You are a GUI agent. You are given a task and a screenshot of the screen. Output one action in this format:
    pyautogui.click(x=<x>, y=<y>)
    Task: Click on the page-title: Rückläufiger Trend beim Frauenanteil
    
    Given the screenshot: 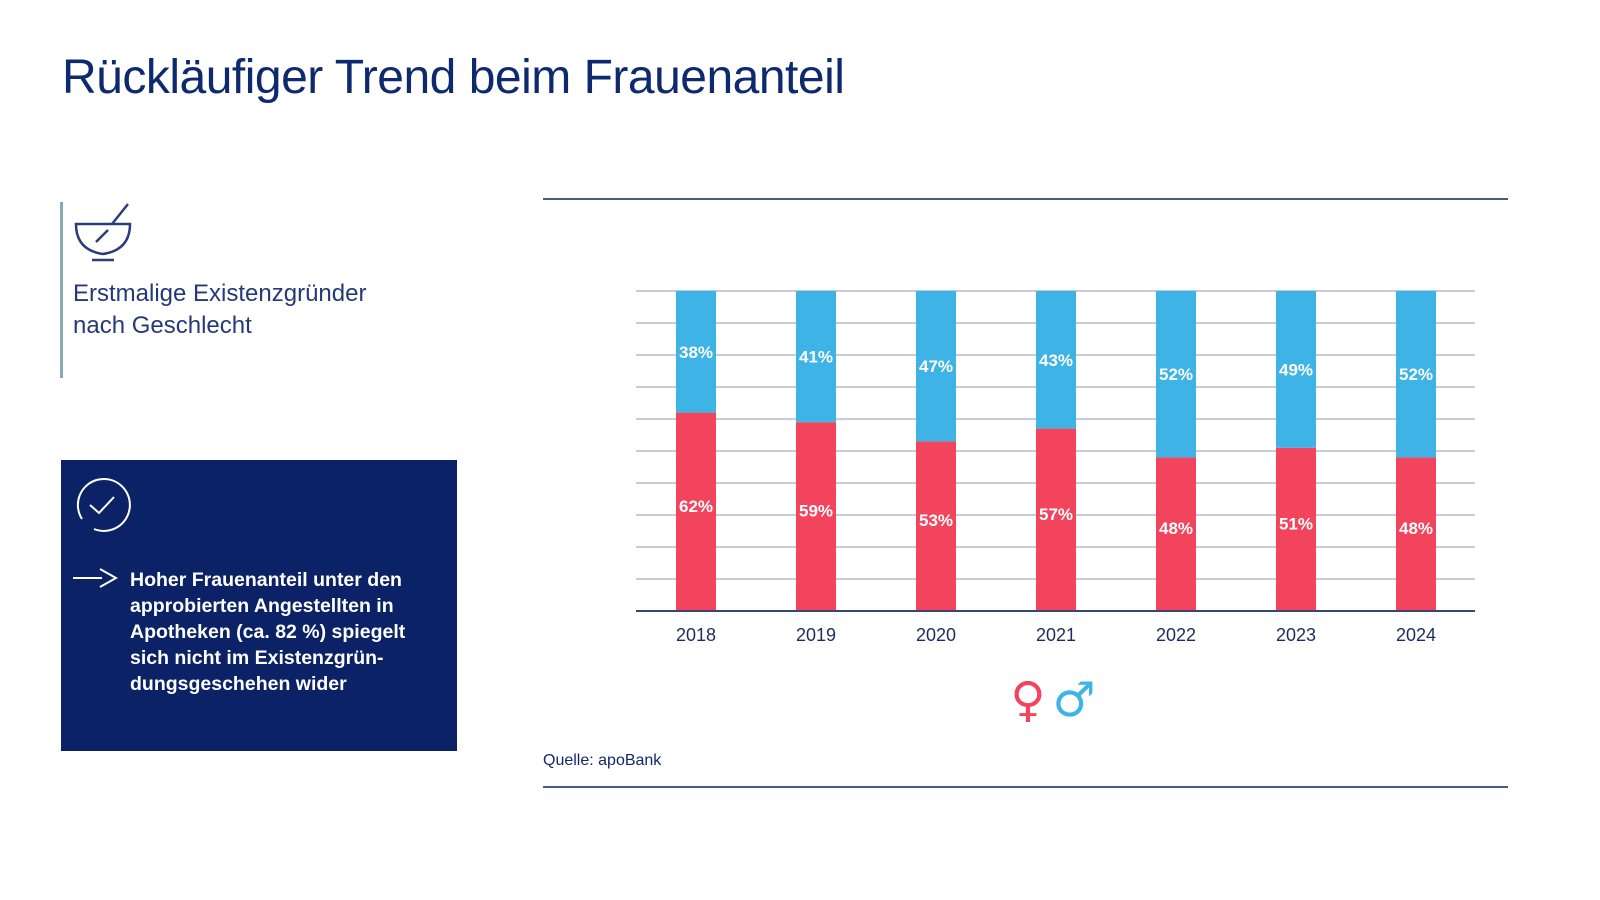 What is the action you would take?
    pyautogui.click(x=453, y=77)
    